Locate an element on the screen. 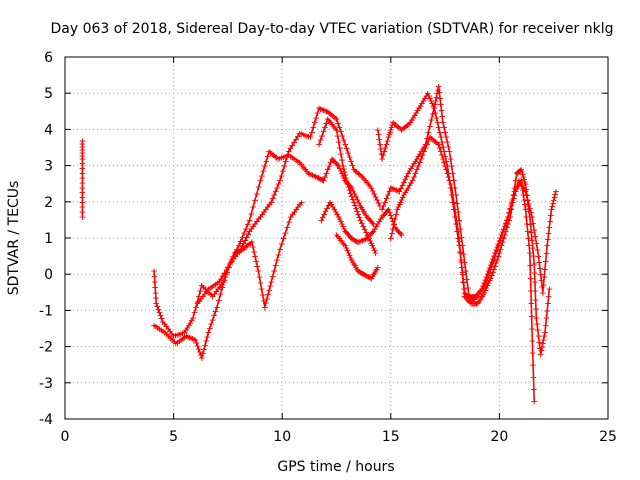 This screenshot has height=480, width=640. y-tick-label: 5 is located at coordinates (48, 94).